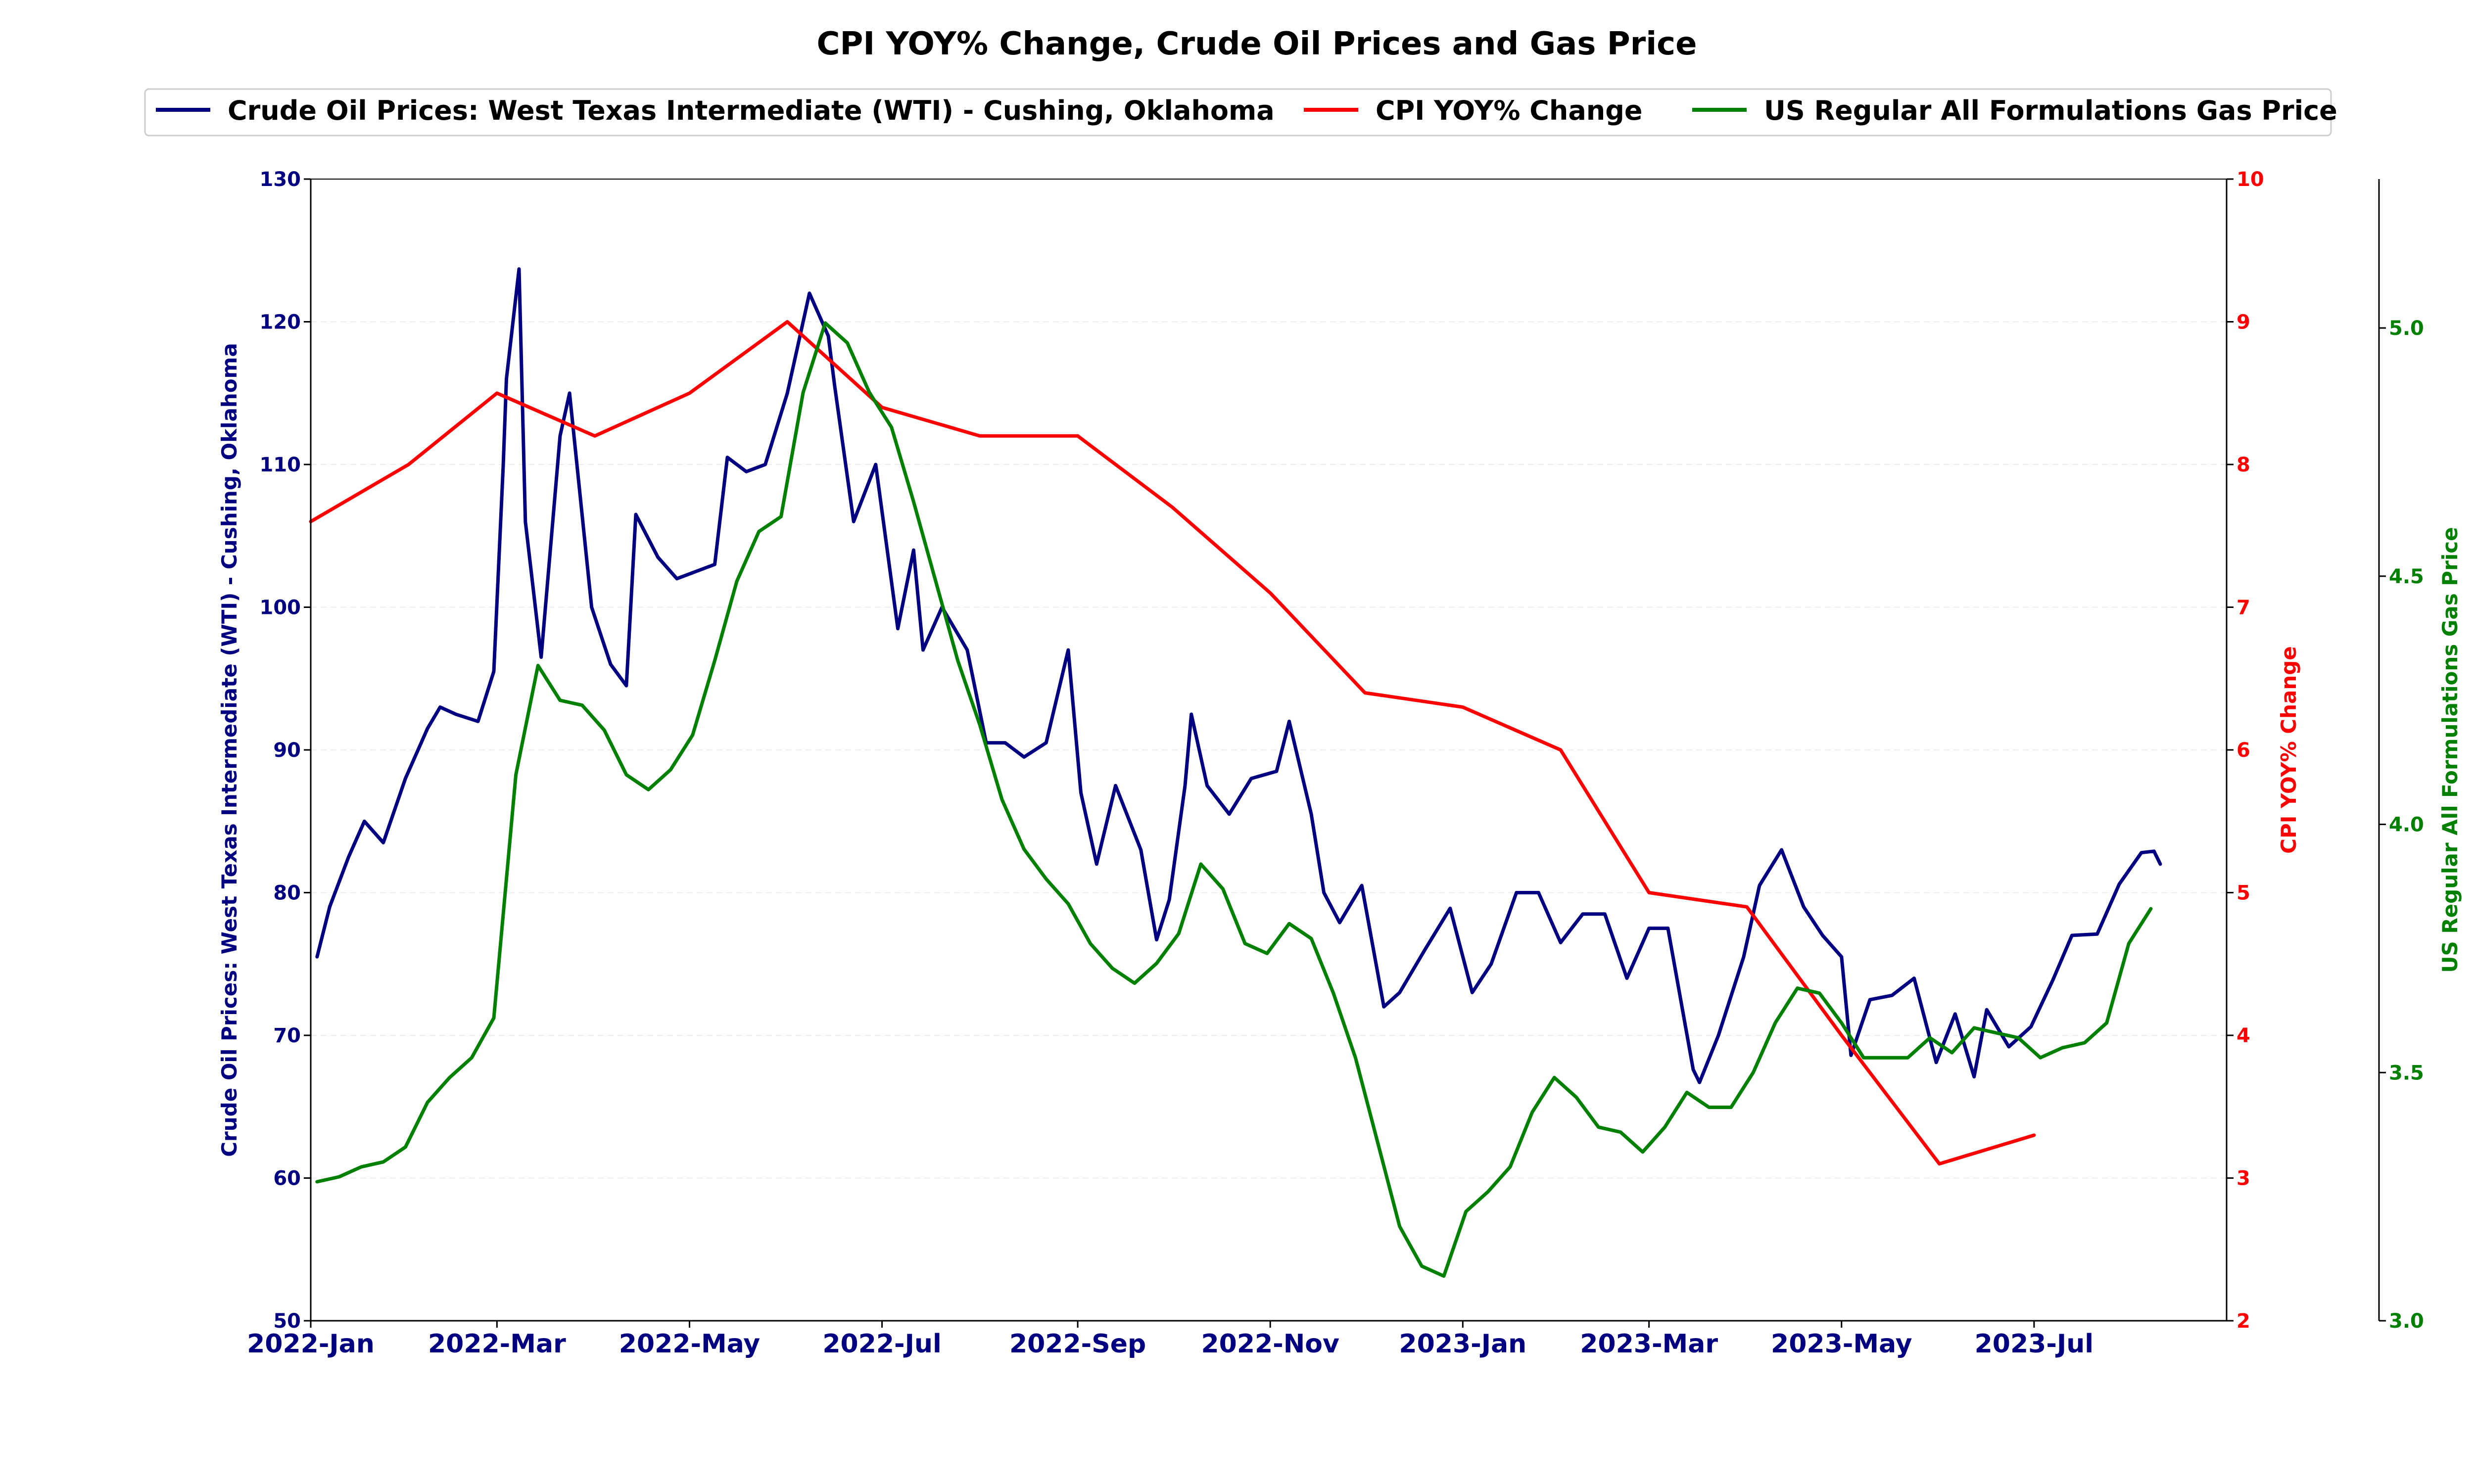 Image resolution: width=2474 pixels, height=1484 pixels. Describe the element at coordinates (1510, 110) in the screenshot. I see `legend-label-cpi: CPI YOY% Change` at that location.